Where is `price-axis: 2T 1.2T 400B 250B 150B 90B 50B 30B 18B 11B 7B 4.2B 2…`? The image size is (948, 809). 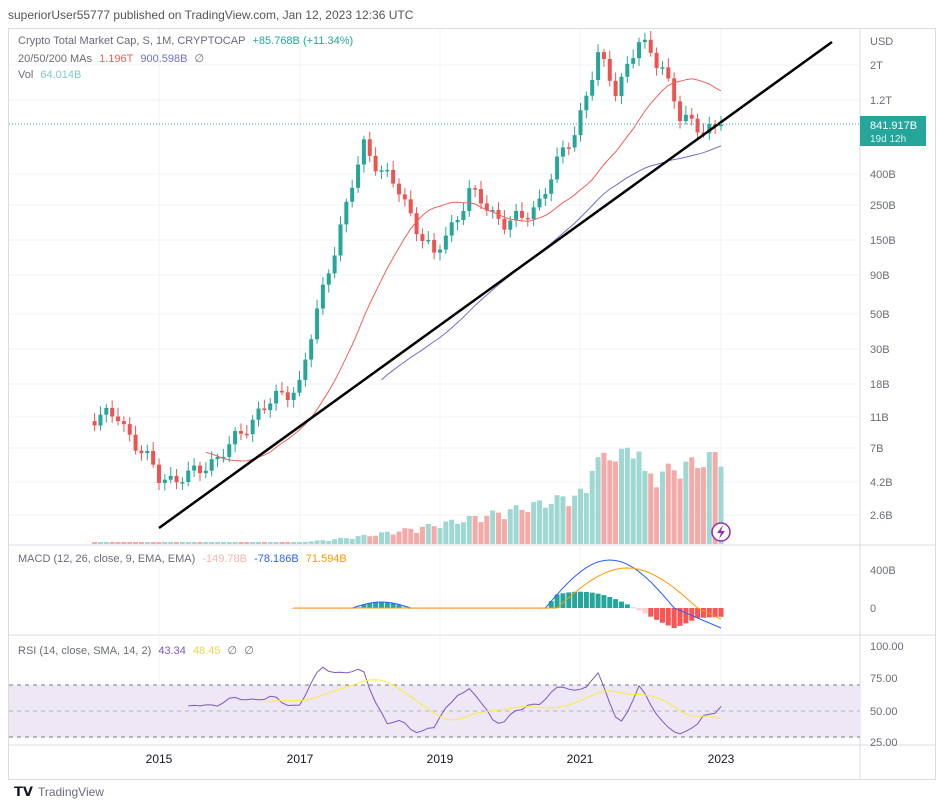
price-axis: 2T 1.2T 400B 250B 150B 90B 50B 30B 18B 11B 7B 4.2B 2… is located at coordinates (883, 291).